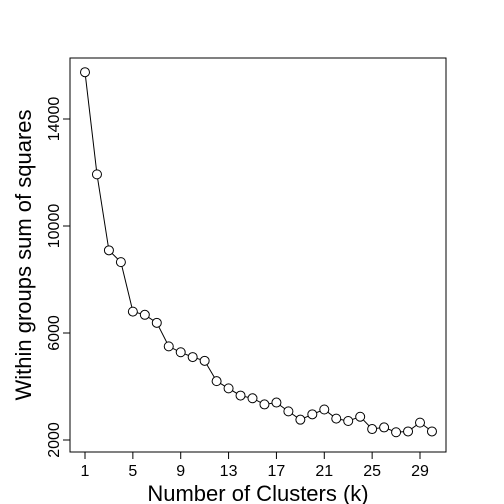 The image size is (504, 504). What do you see at coordinates (257, 492) in the screenshot?
I see `x-axis-title: Number of Clusters (k)` at bounding box center [257, 492].